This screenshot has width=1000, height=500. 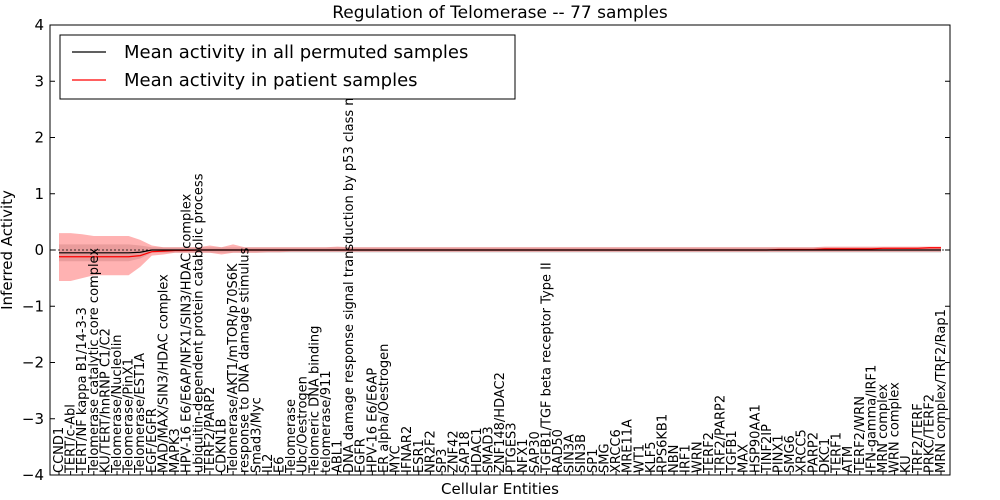 What do you see at coordinates (152, 440) in the screenshot?
I see `x-tick-label: EGF/EGFR` at bounding box center [152, 440].